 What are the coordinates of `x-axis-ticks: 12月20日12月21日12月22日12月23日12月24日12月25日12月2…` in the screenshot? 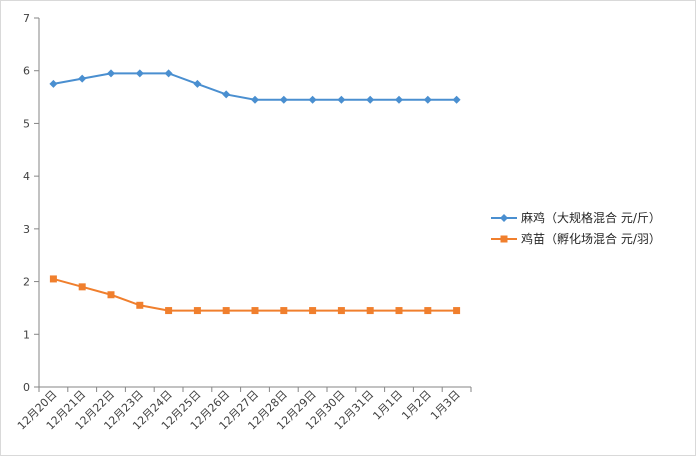 It's located at (243, 409).